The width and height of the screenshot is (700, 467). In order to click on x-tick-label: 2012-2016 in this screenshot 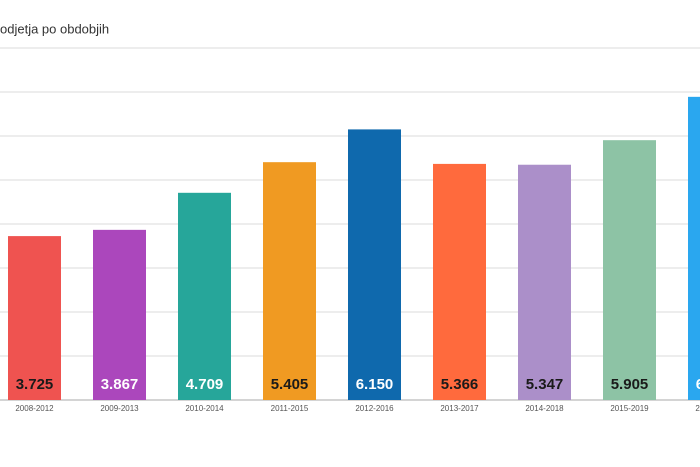, I will do `click(374, 408)`.